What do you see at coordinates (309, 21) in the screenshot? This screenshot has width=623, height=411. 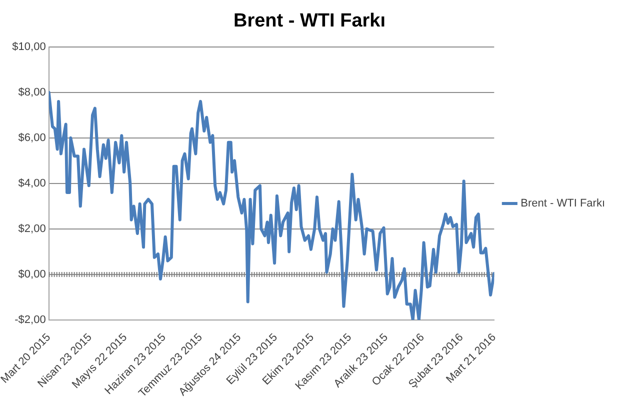 I see `chart-title: Brent - WTI Farkı` at bounding box center [309, 21].